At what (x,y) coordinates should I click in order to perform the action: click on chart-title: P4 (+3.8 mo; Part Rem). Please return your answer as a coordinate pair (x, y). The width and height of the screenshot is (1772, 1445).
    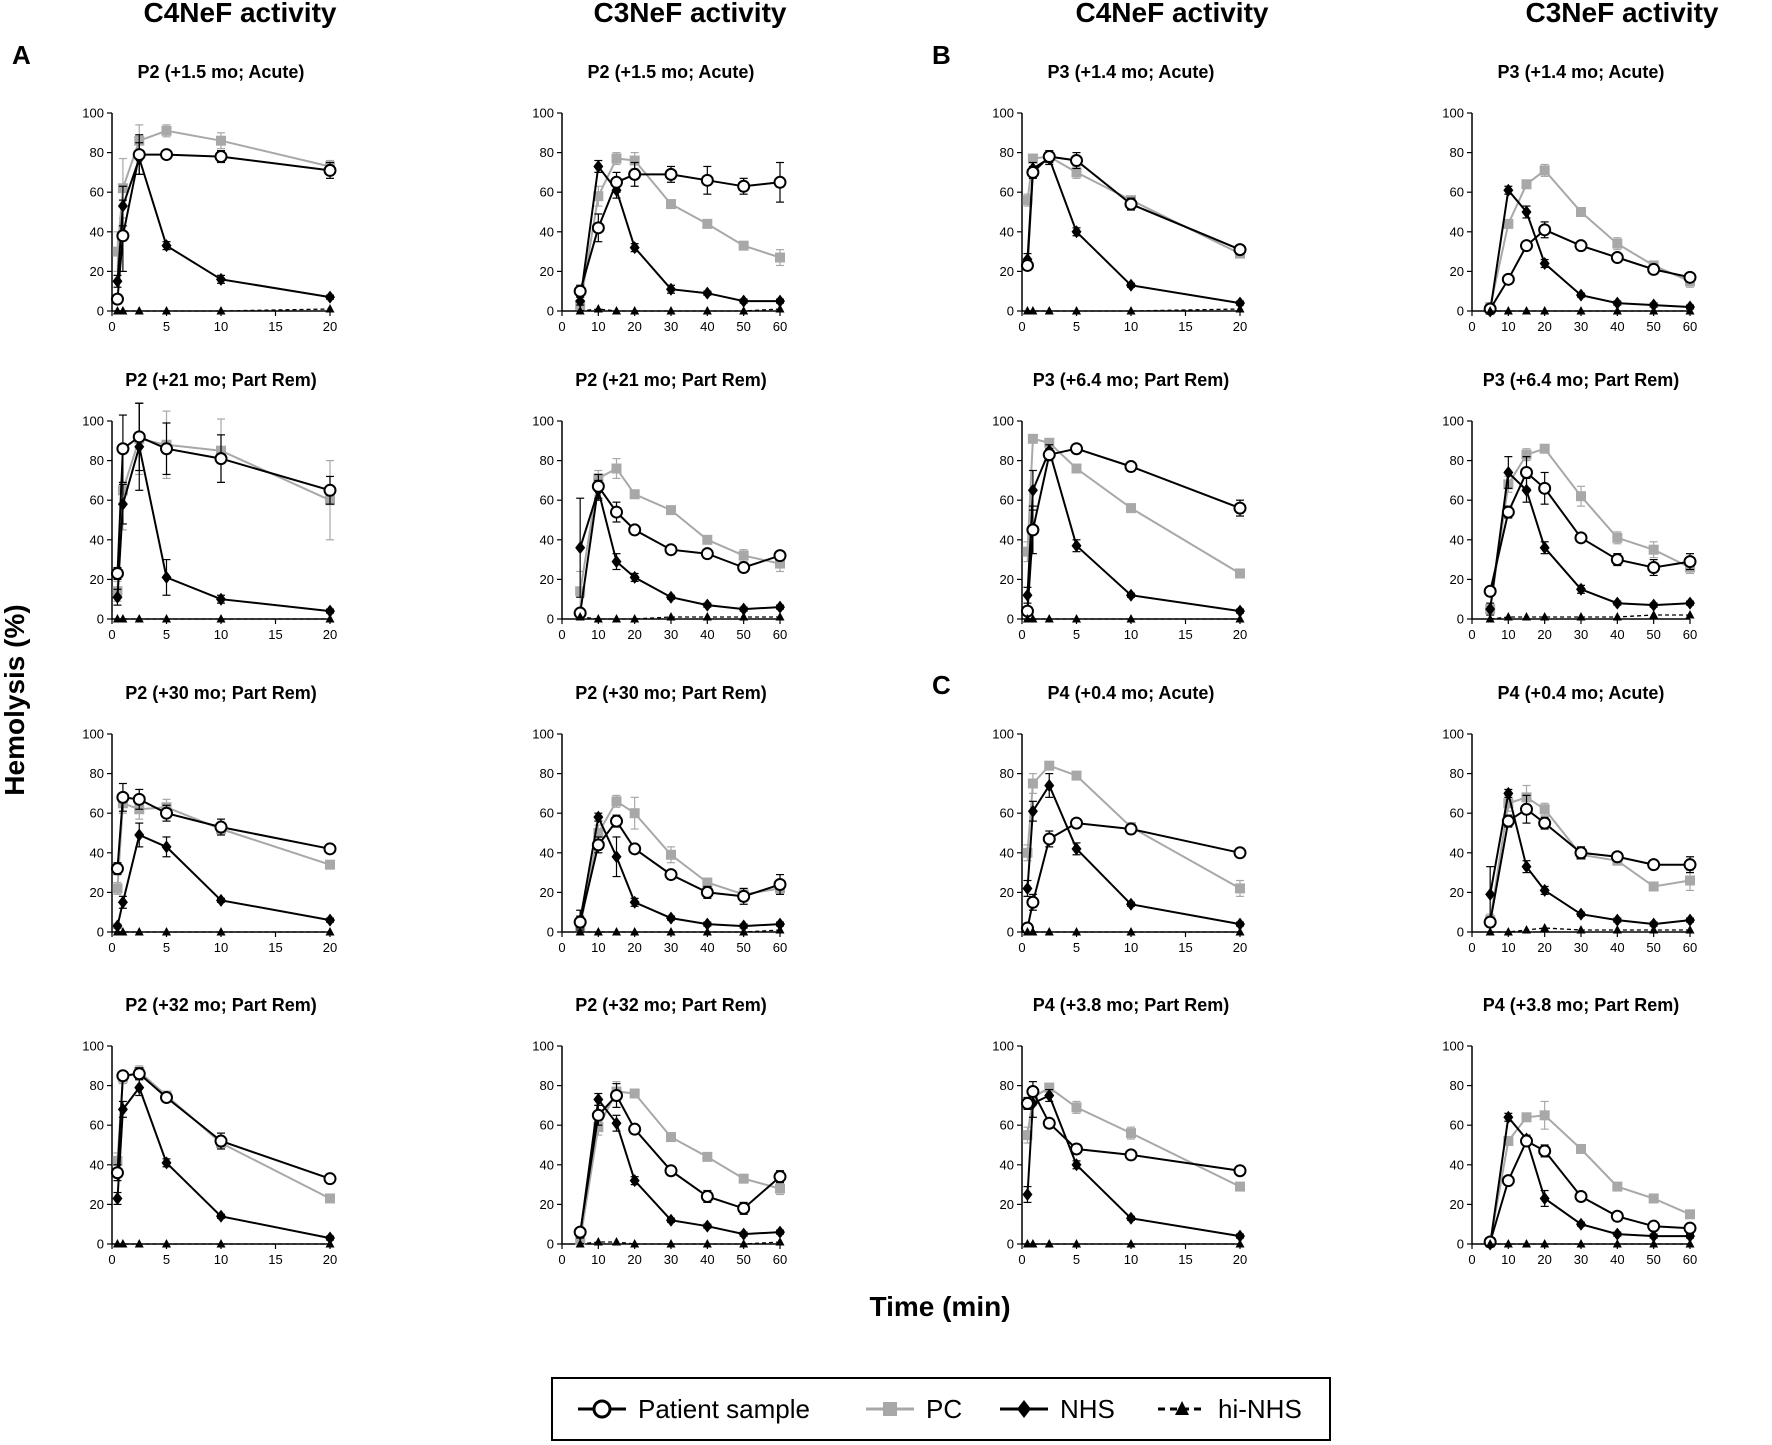
    Looking at the image, I should click on (1581, 1005).